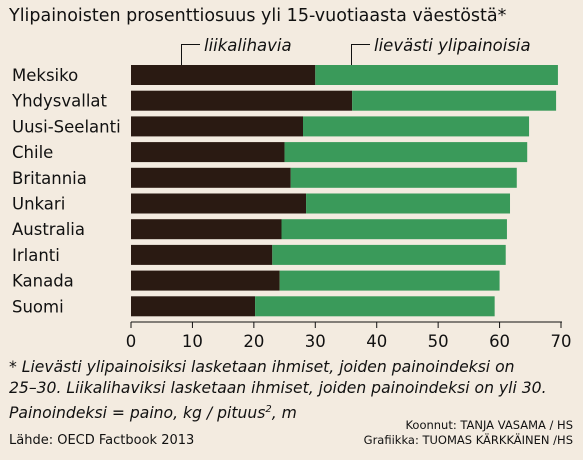  Describe the element at coordinates (376, 341) in the screenshot. I see `x-tick-label: 40` at that location.